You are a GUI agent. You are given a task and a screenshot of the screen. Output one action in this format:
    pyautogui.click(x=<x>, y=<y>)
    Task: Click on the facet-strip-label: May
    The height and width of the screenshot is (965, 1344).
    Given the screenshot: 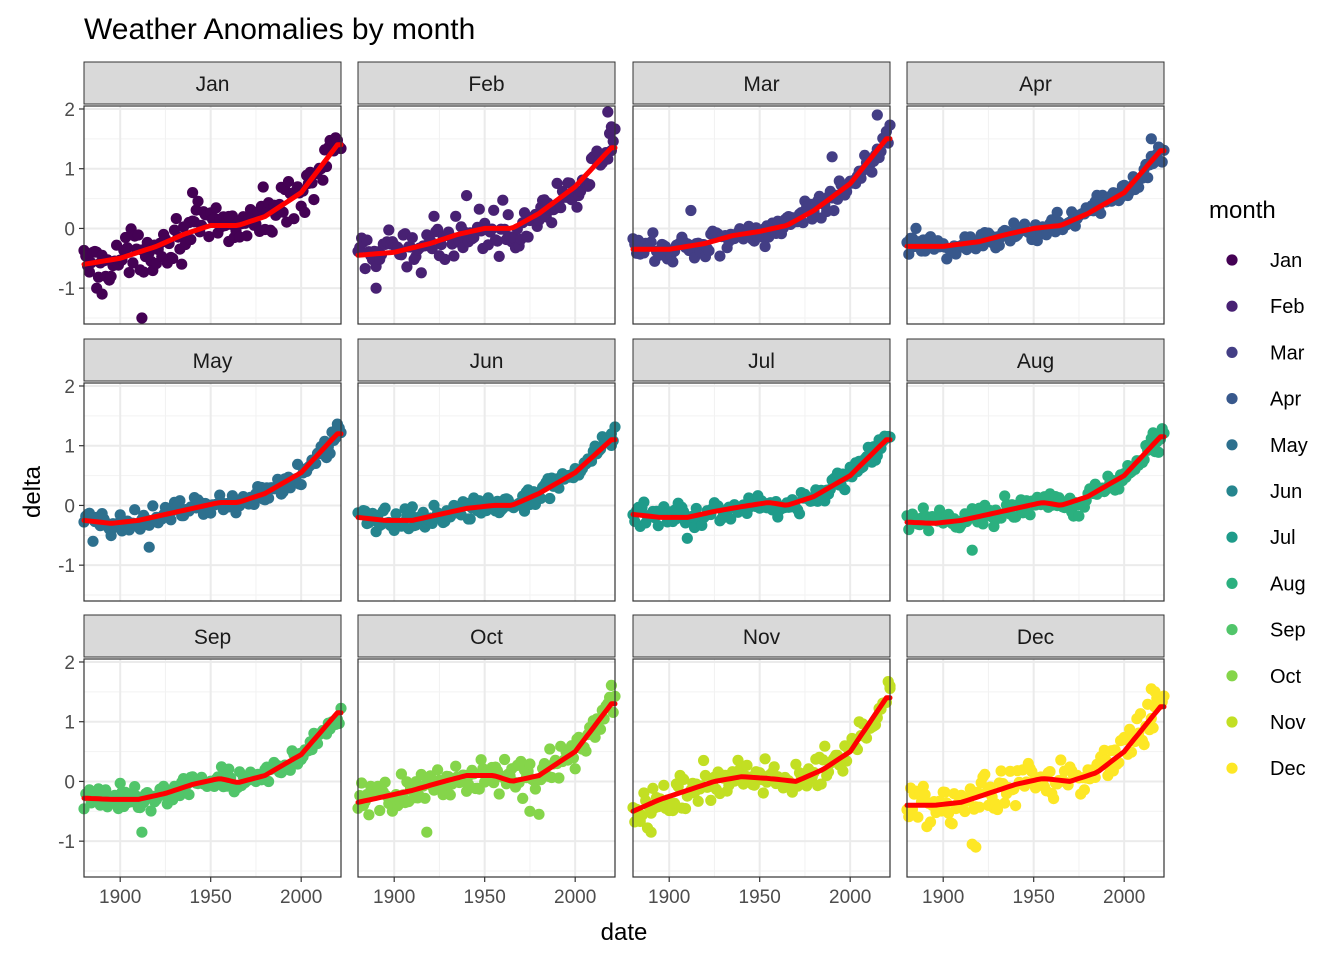 What is the action you would take?
    pyautogui.click(x=213, y=361)
    